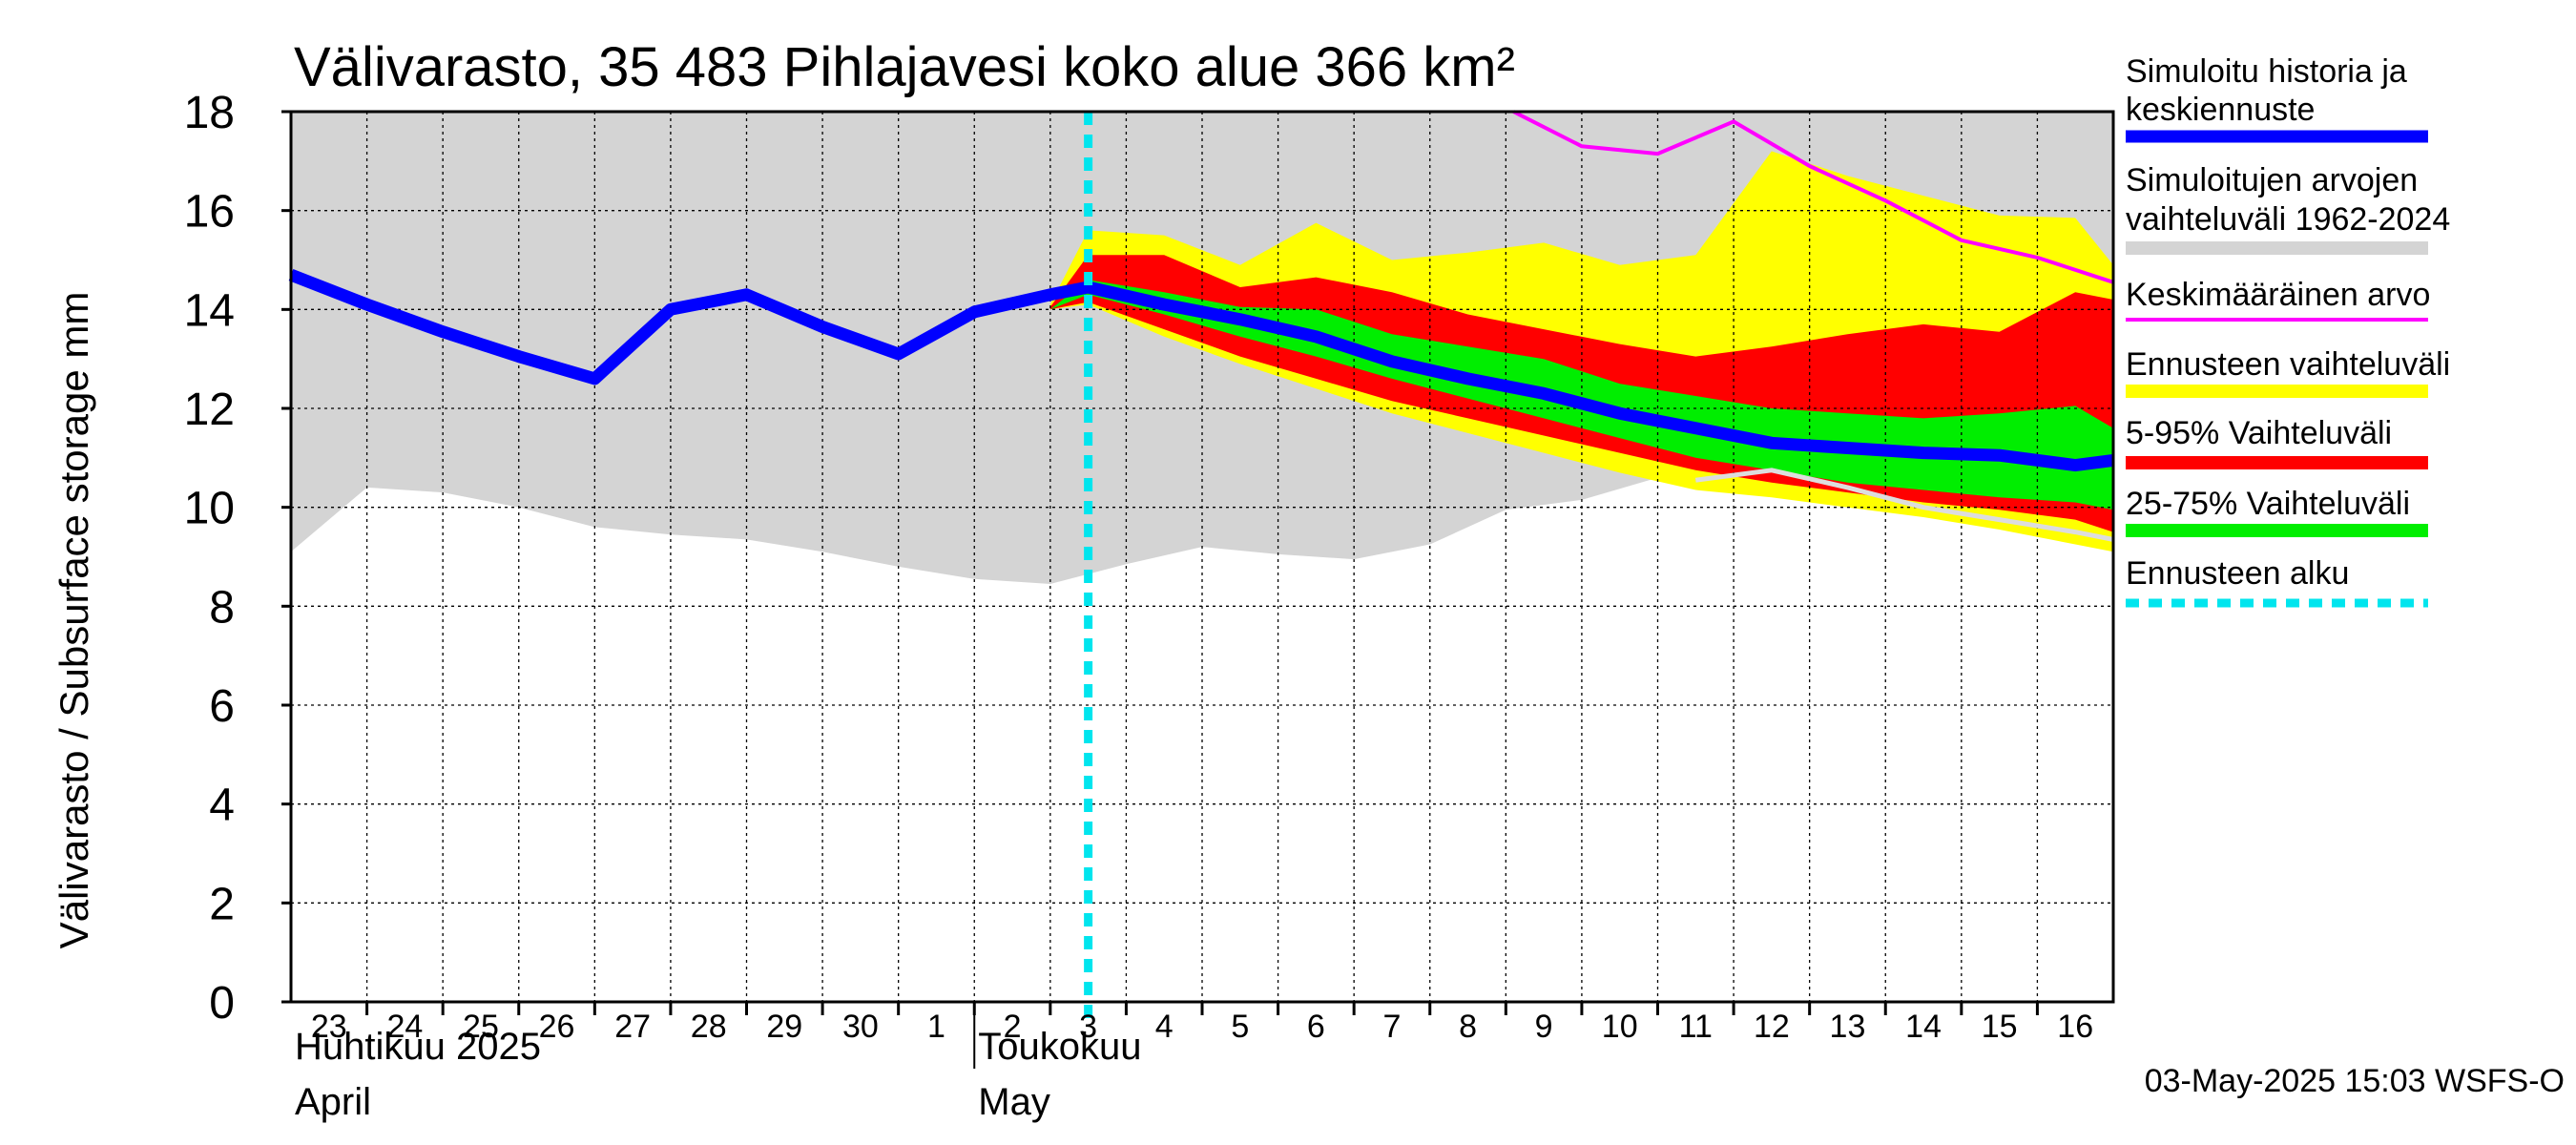 This screenshot has width=2576, height=1145. I want to click on legend-forecast-start: Ennusteen alku, so click(2277, 581).